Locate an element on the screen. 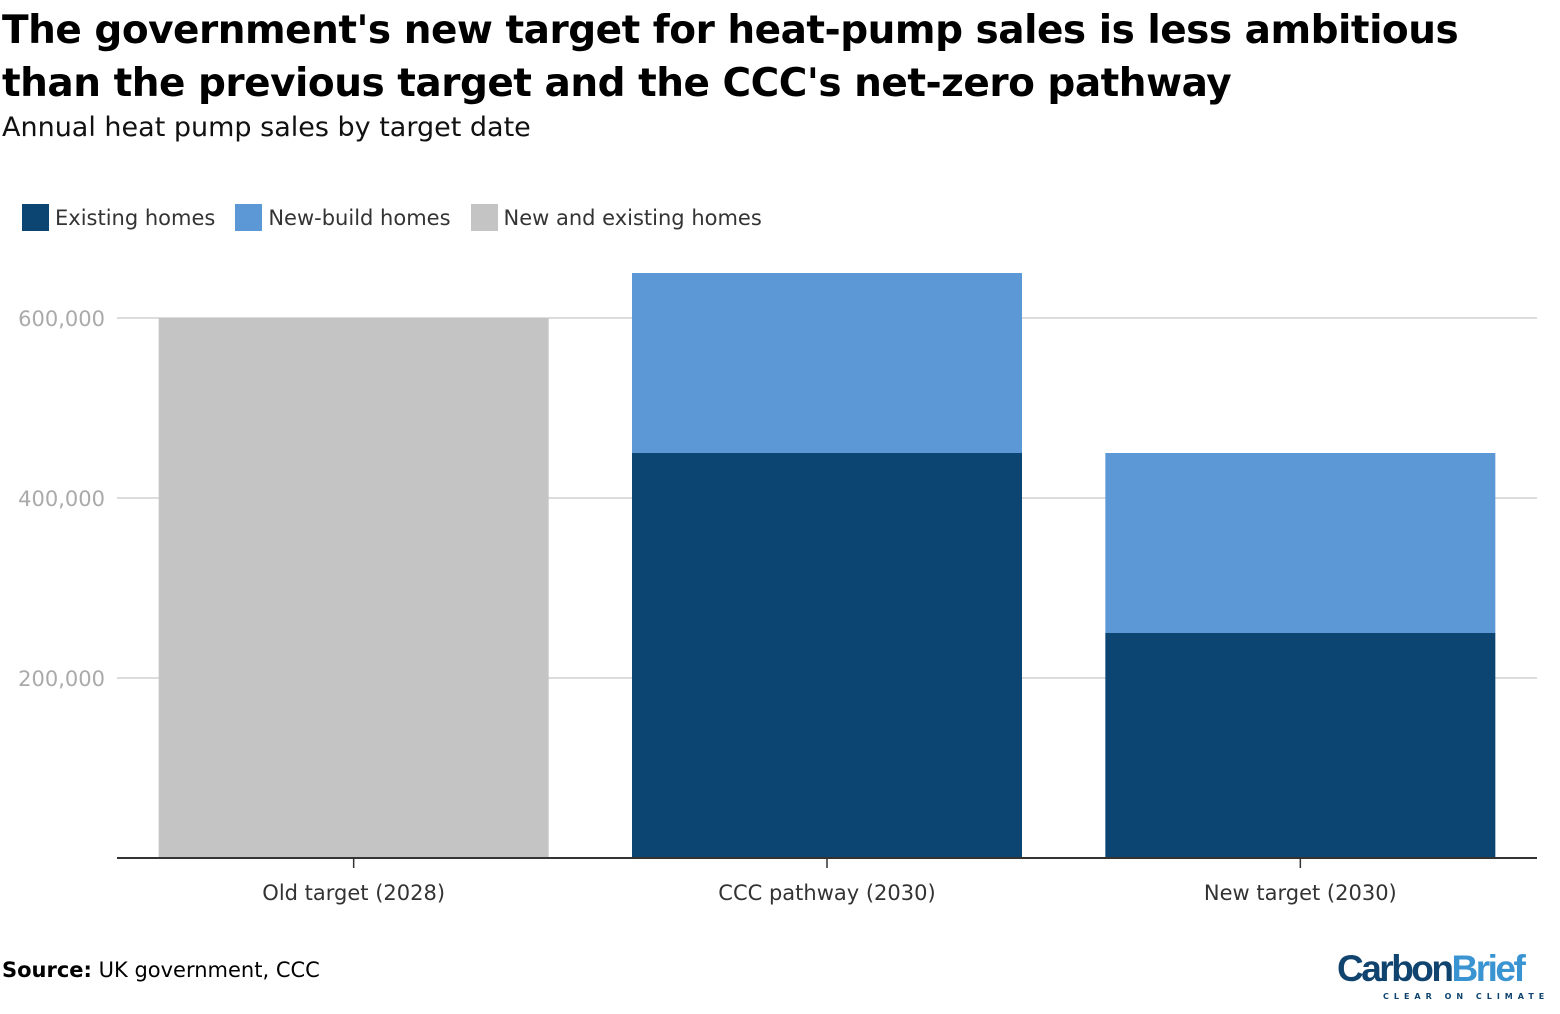 This screenshot has width=1560, height=1014. logo-word-brief: Brief is located at coordinates (1488, 968).